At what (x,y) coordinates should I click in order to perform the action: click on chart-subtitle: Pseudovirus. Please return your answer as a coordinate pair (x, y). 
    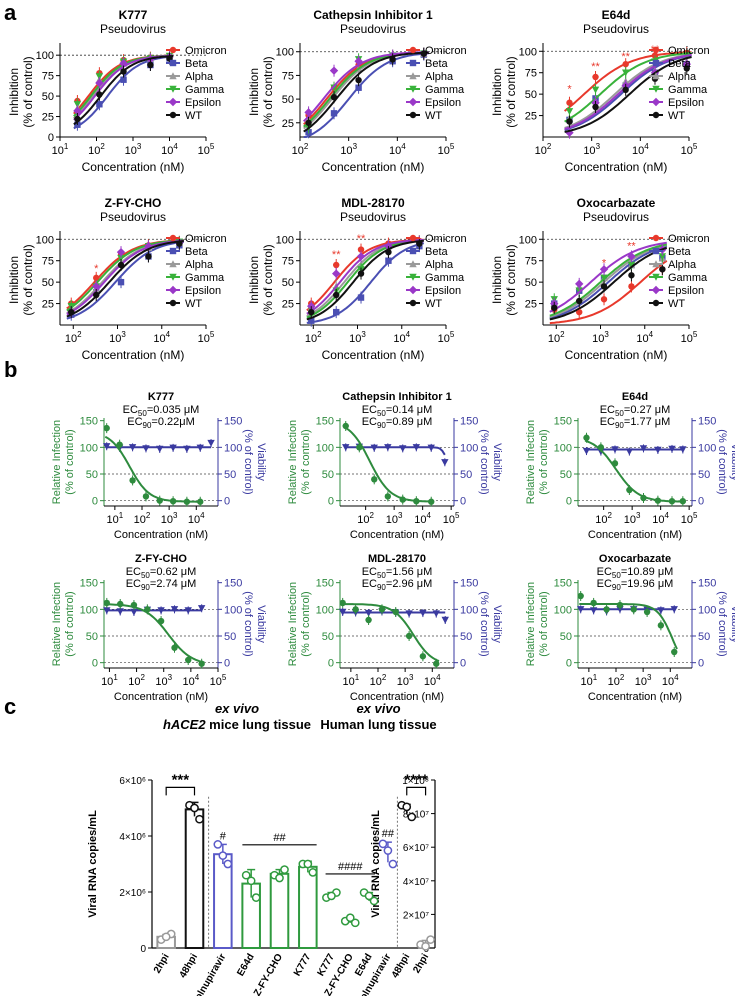
    Looking at the image, I should click on (373, 217).